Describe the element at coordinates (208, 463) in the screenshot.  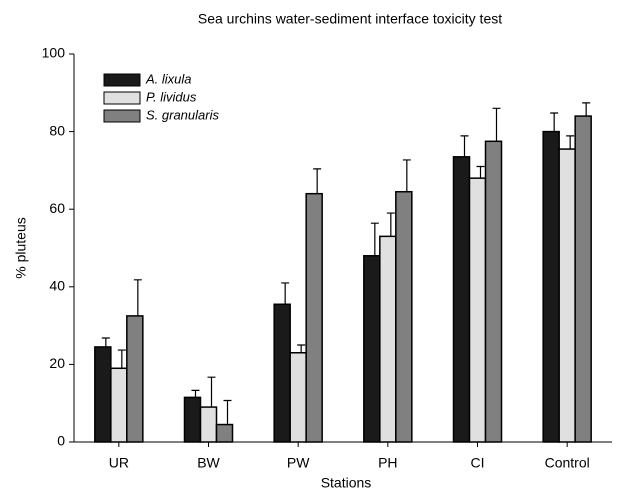
I see `x-tick-label: BW` at that location.